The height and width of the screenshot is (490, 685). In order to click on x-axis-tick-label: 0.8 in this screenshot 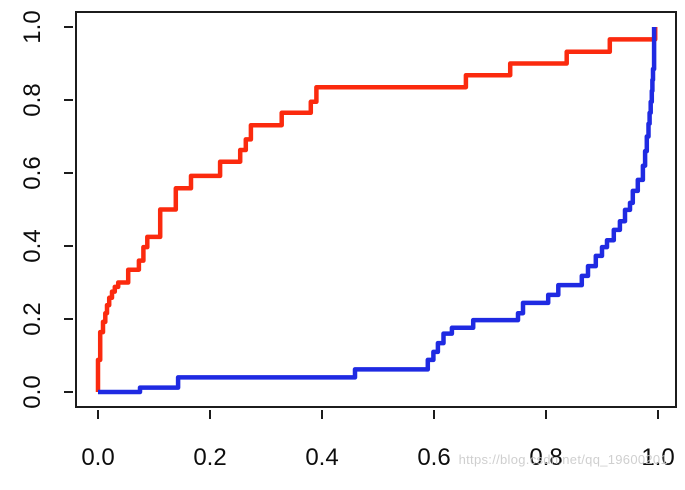, I will do `click(546, 457)`.